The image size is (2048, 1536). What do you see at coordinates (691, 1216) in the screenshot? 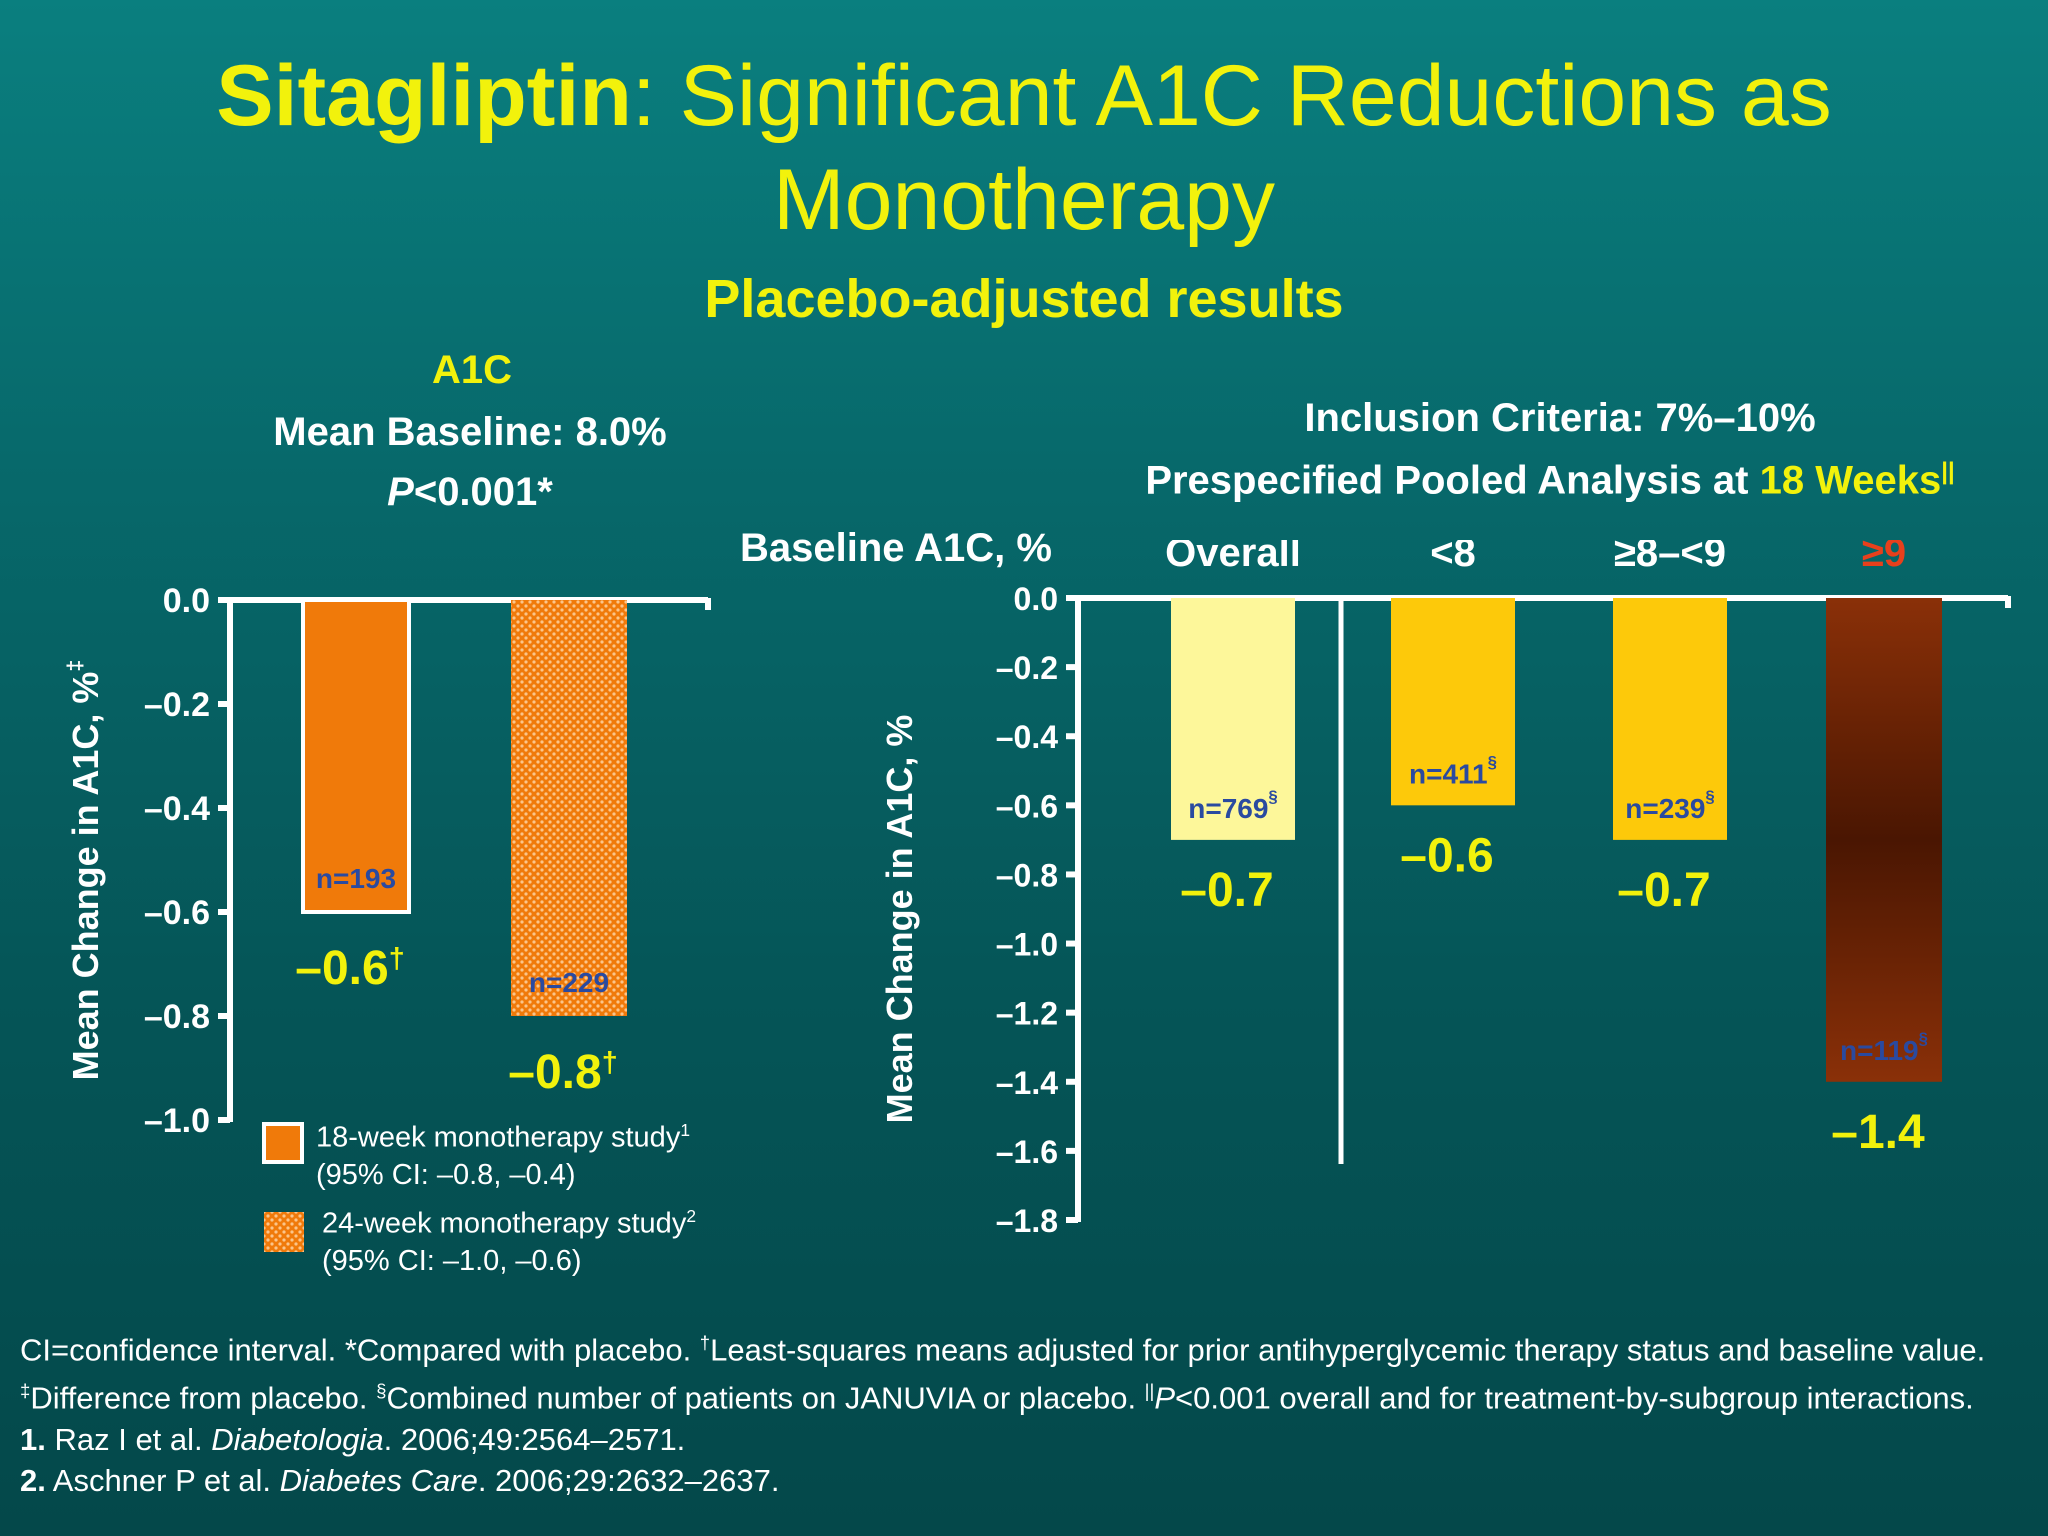
I see `legend-24-sup: 2` at bounding box center [691, 1216].